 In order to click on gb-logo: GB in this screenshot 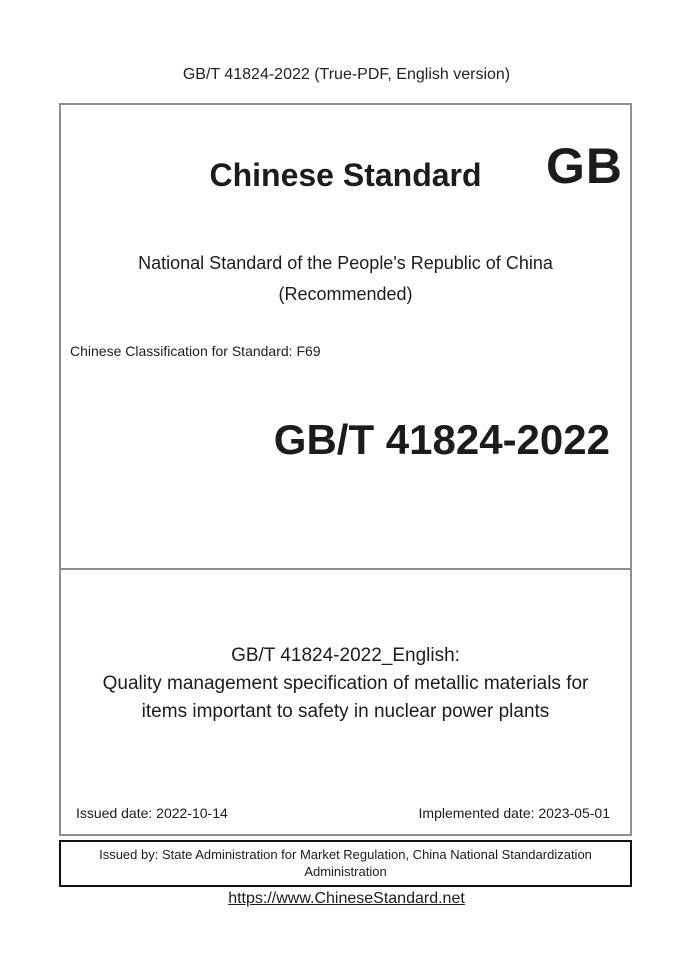, I will do `click(584, 166)`.